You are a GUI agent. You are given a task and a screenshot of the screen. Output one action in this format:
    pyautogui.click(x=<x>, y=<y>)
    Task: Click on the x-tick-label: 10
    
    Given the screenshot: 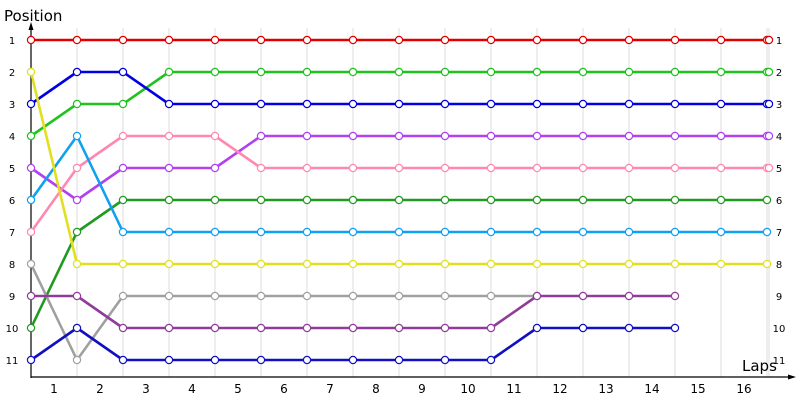 What is the action you would take?
    pyautogui.click(x=467, y=389)
    